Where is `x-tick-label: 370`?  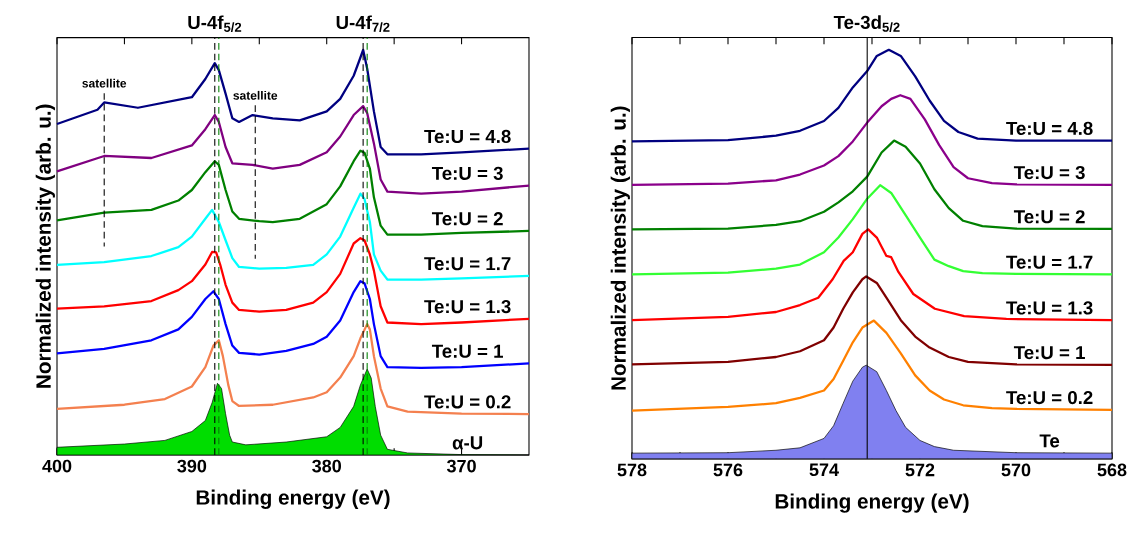 x-tick-label: 370 is located at coordinates (461, 466).